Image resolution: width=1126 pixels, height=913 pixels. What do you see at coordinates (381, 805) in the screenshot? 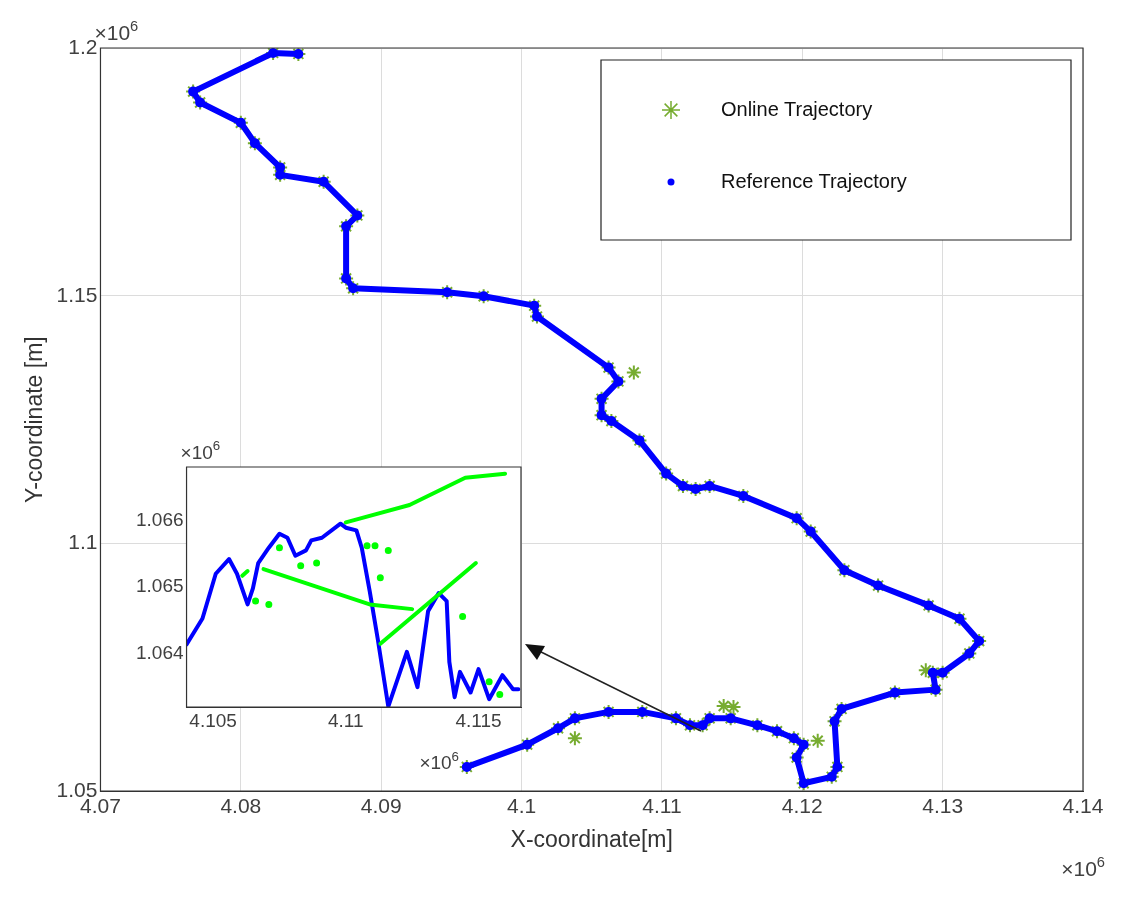
I see `x-tick-label: 4.09` at bounding box center [381, 805].